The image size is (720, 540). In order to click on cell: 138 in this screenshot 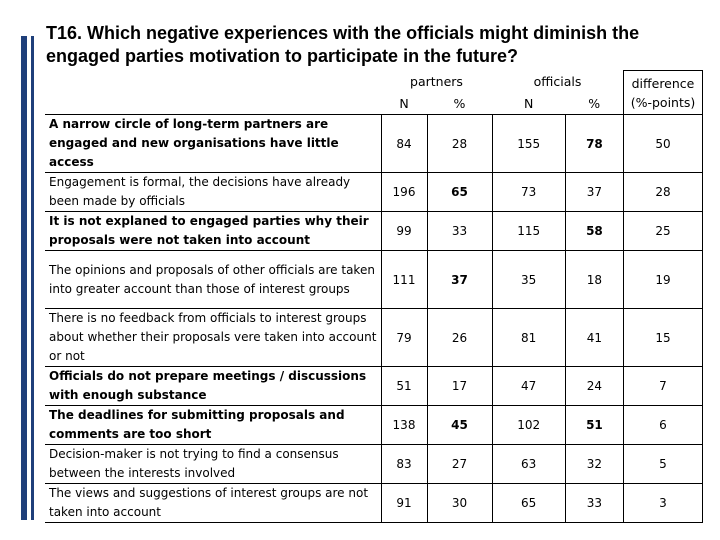, I will do `click(404, 425)`.